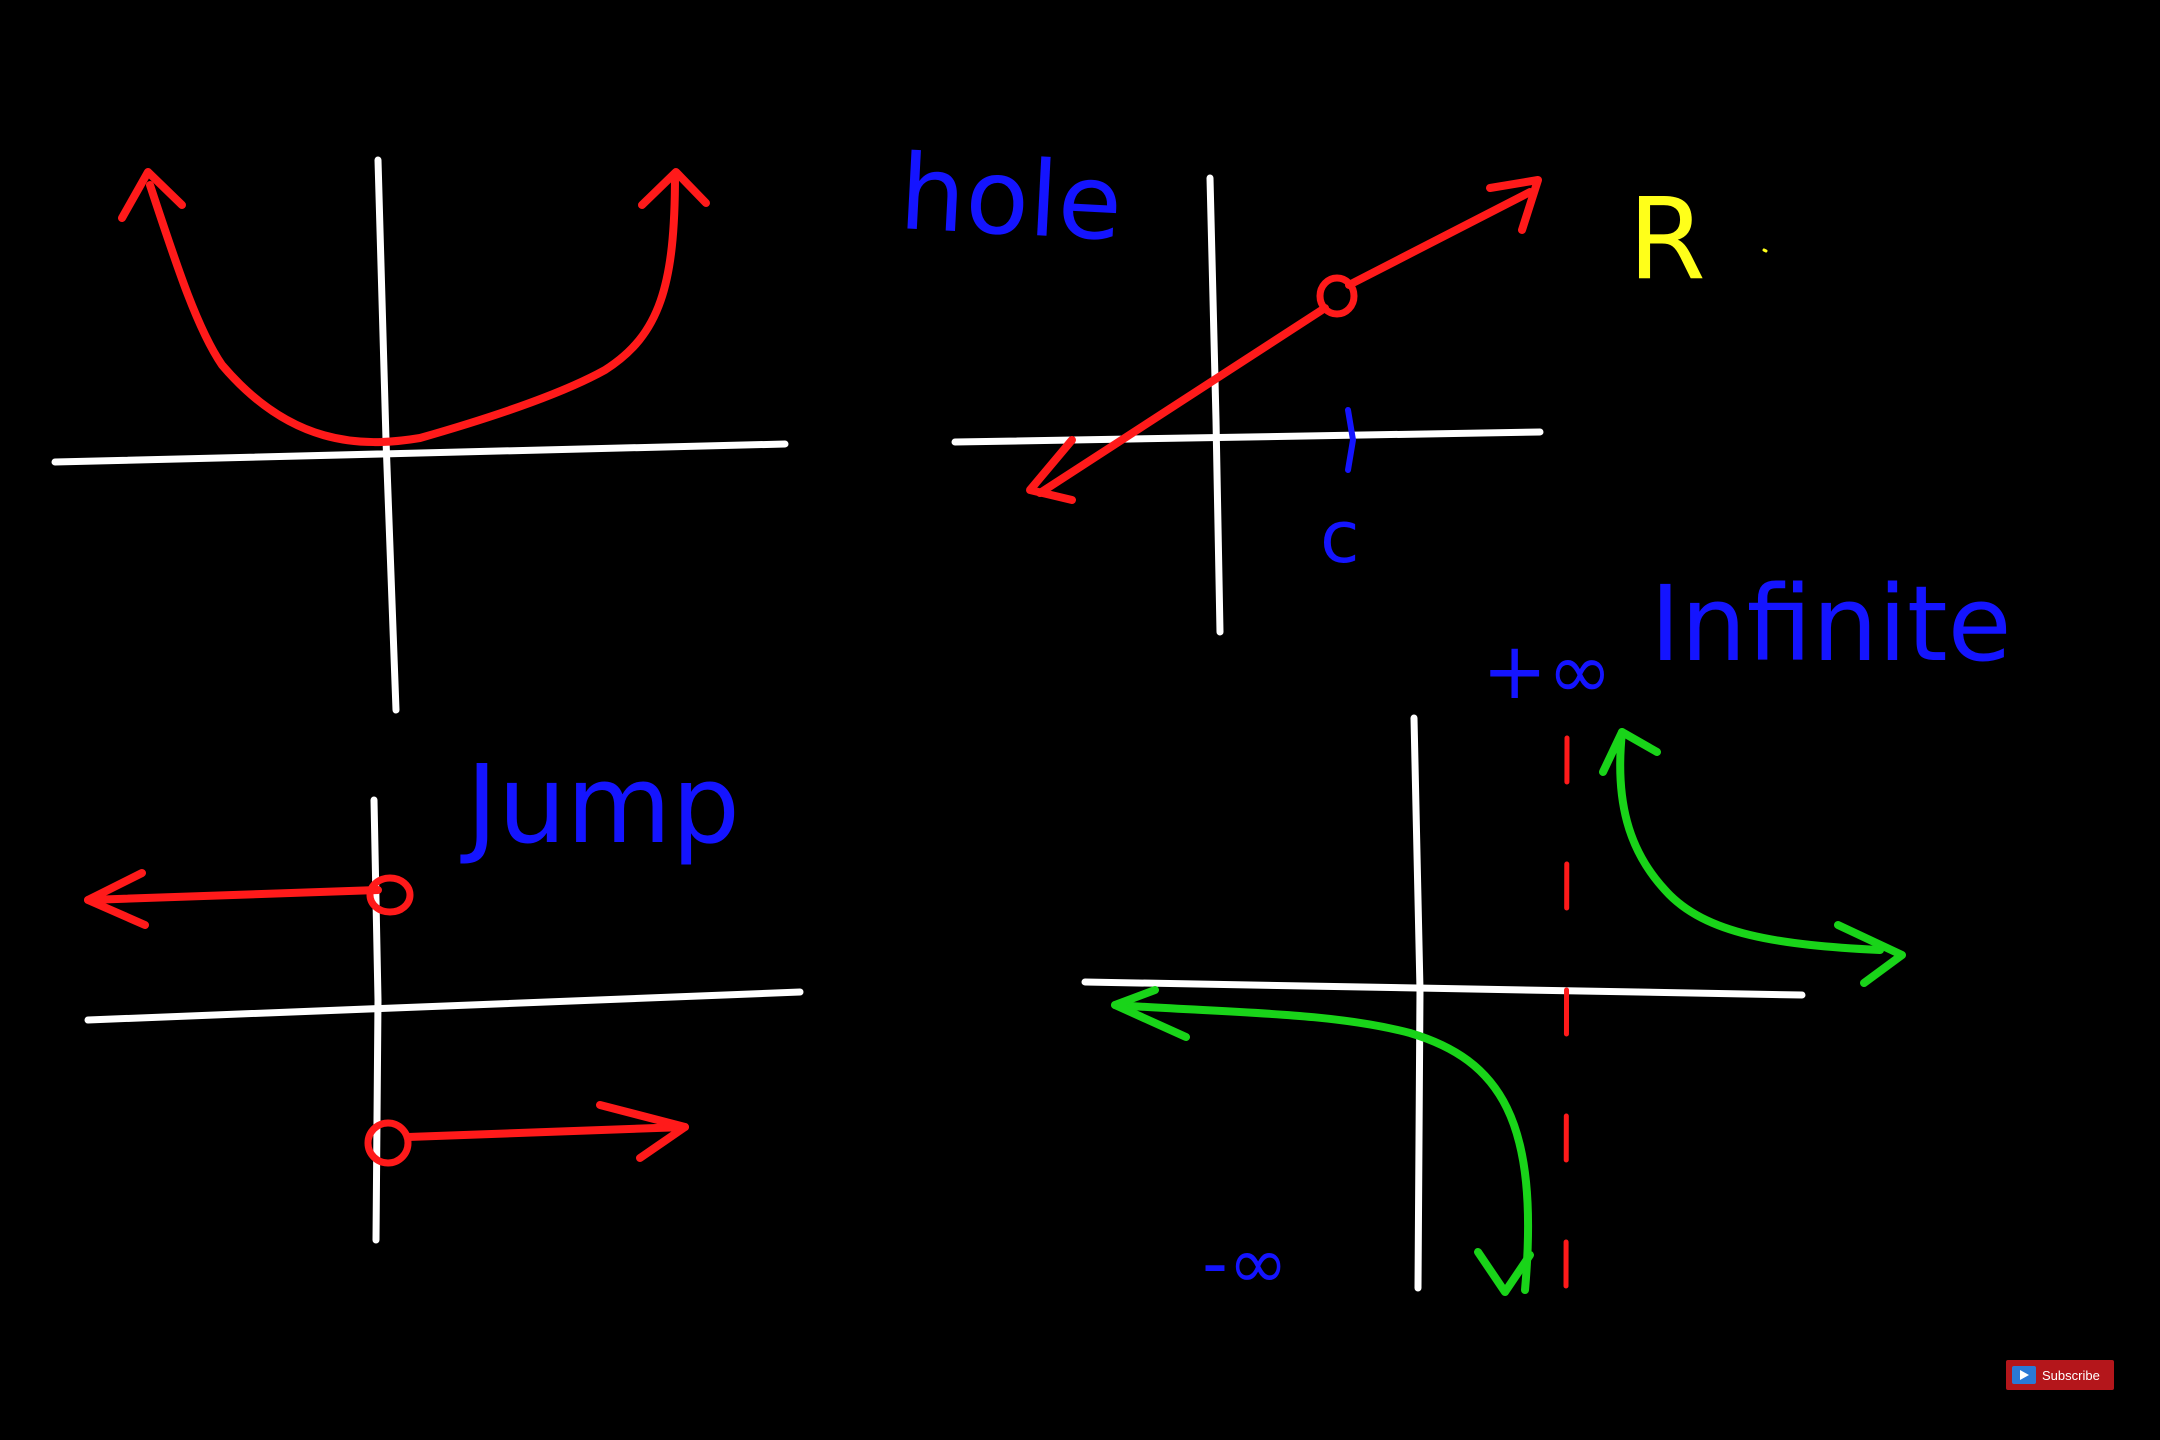 The image size is (2160, 1440). What do you see at coordinates (412, 309) in the screenshot?
I see `parabola-curve` at bounding box center [412, 309].